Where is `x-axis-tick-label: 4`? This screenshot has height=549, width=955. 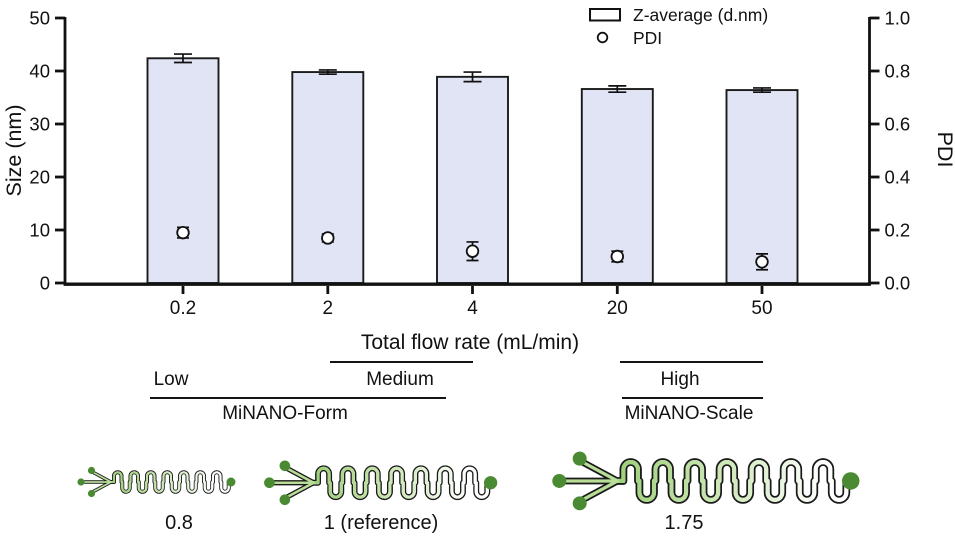 x-axis-tick-label: 4 is located at coordinates (472, 308).